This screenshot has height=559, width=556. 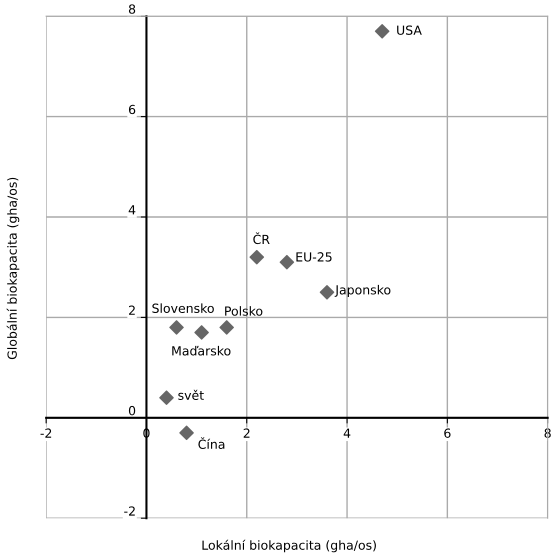 What do you see at coordinates (314, 257) in the screenshot?
I see `annotation: EU-25` at bounding box center [314, 257].